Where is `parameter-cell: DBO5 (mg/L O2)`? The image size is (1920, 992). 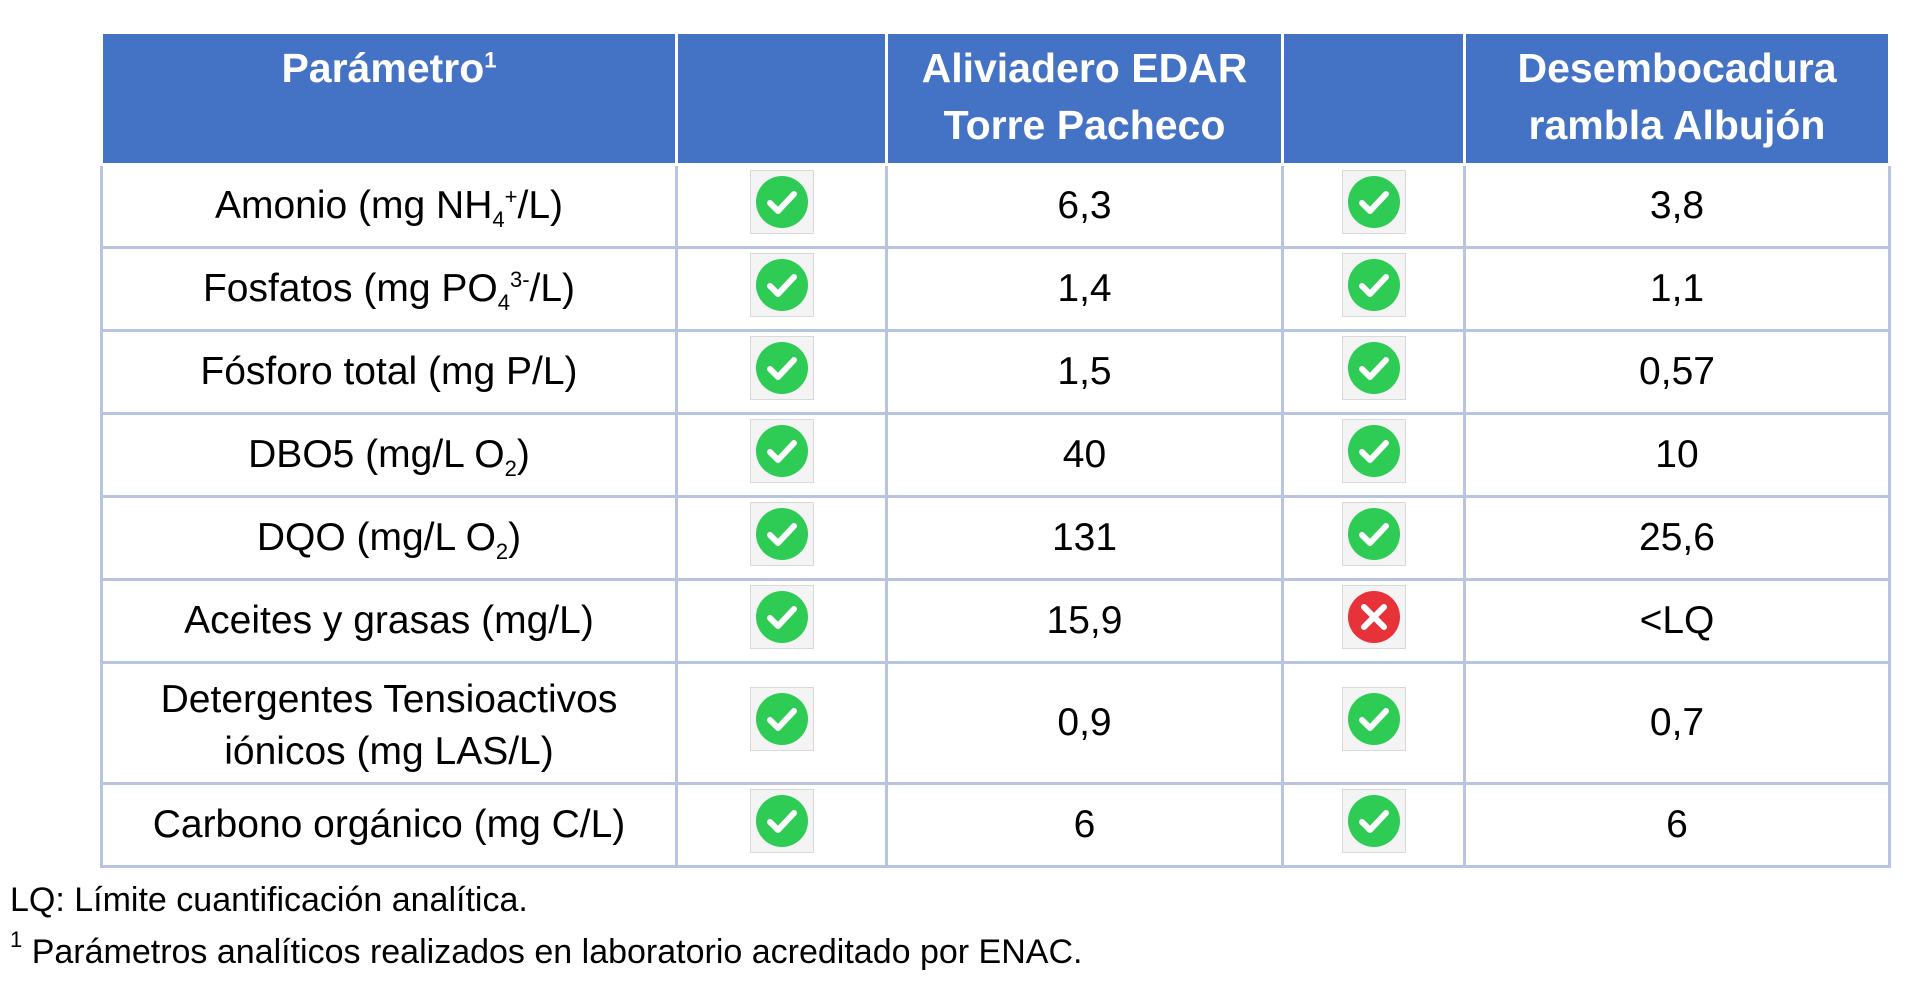 parameter-cell: DBO5 (mg/L O2) is located at coordinates (389, 455).